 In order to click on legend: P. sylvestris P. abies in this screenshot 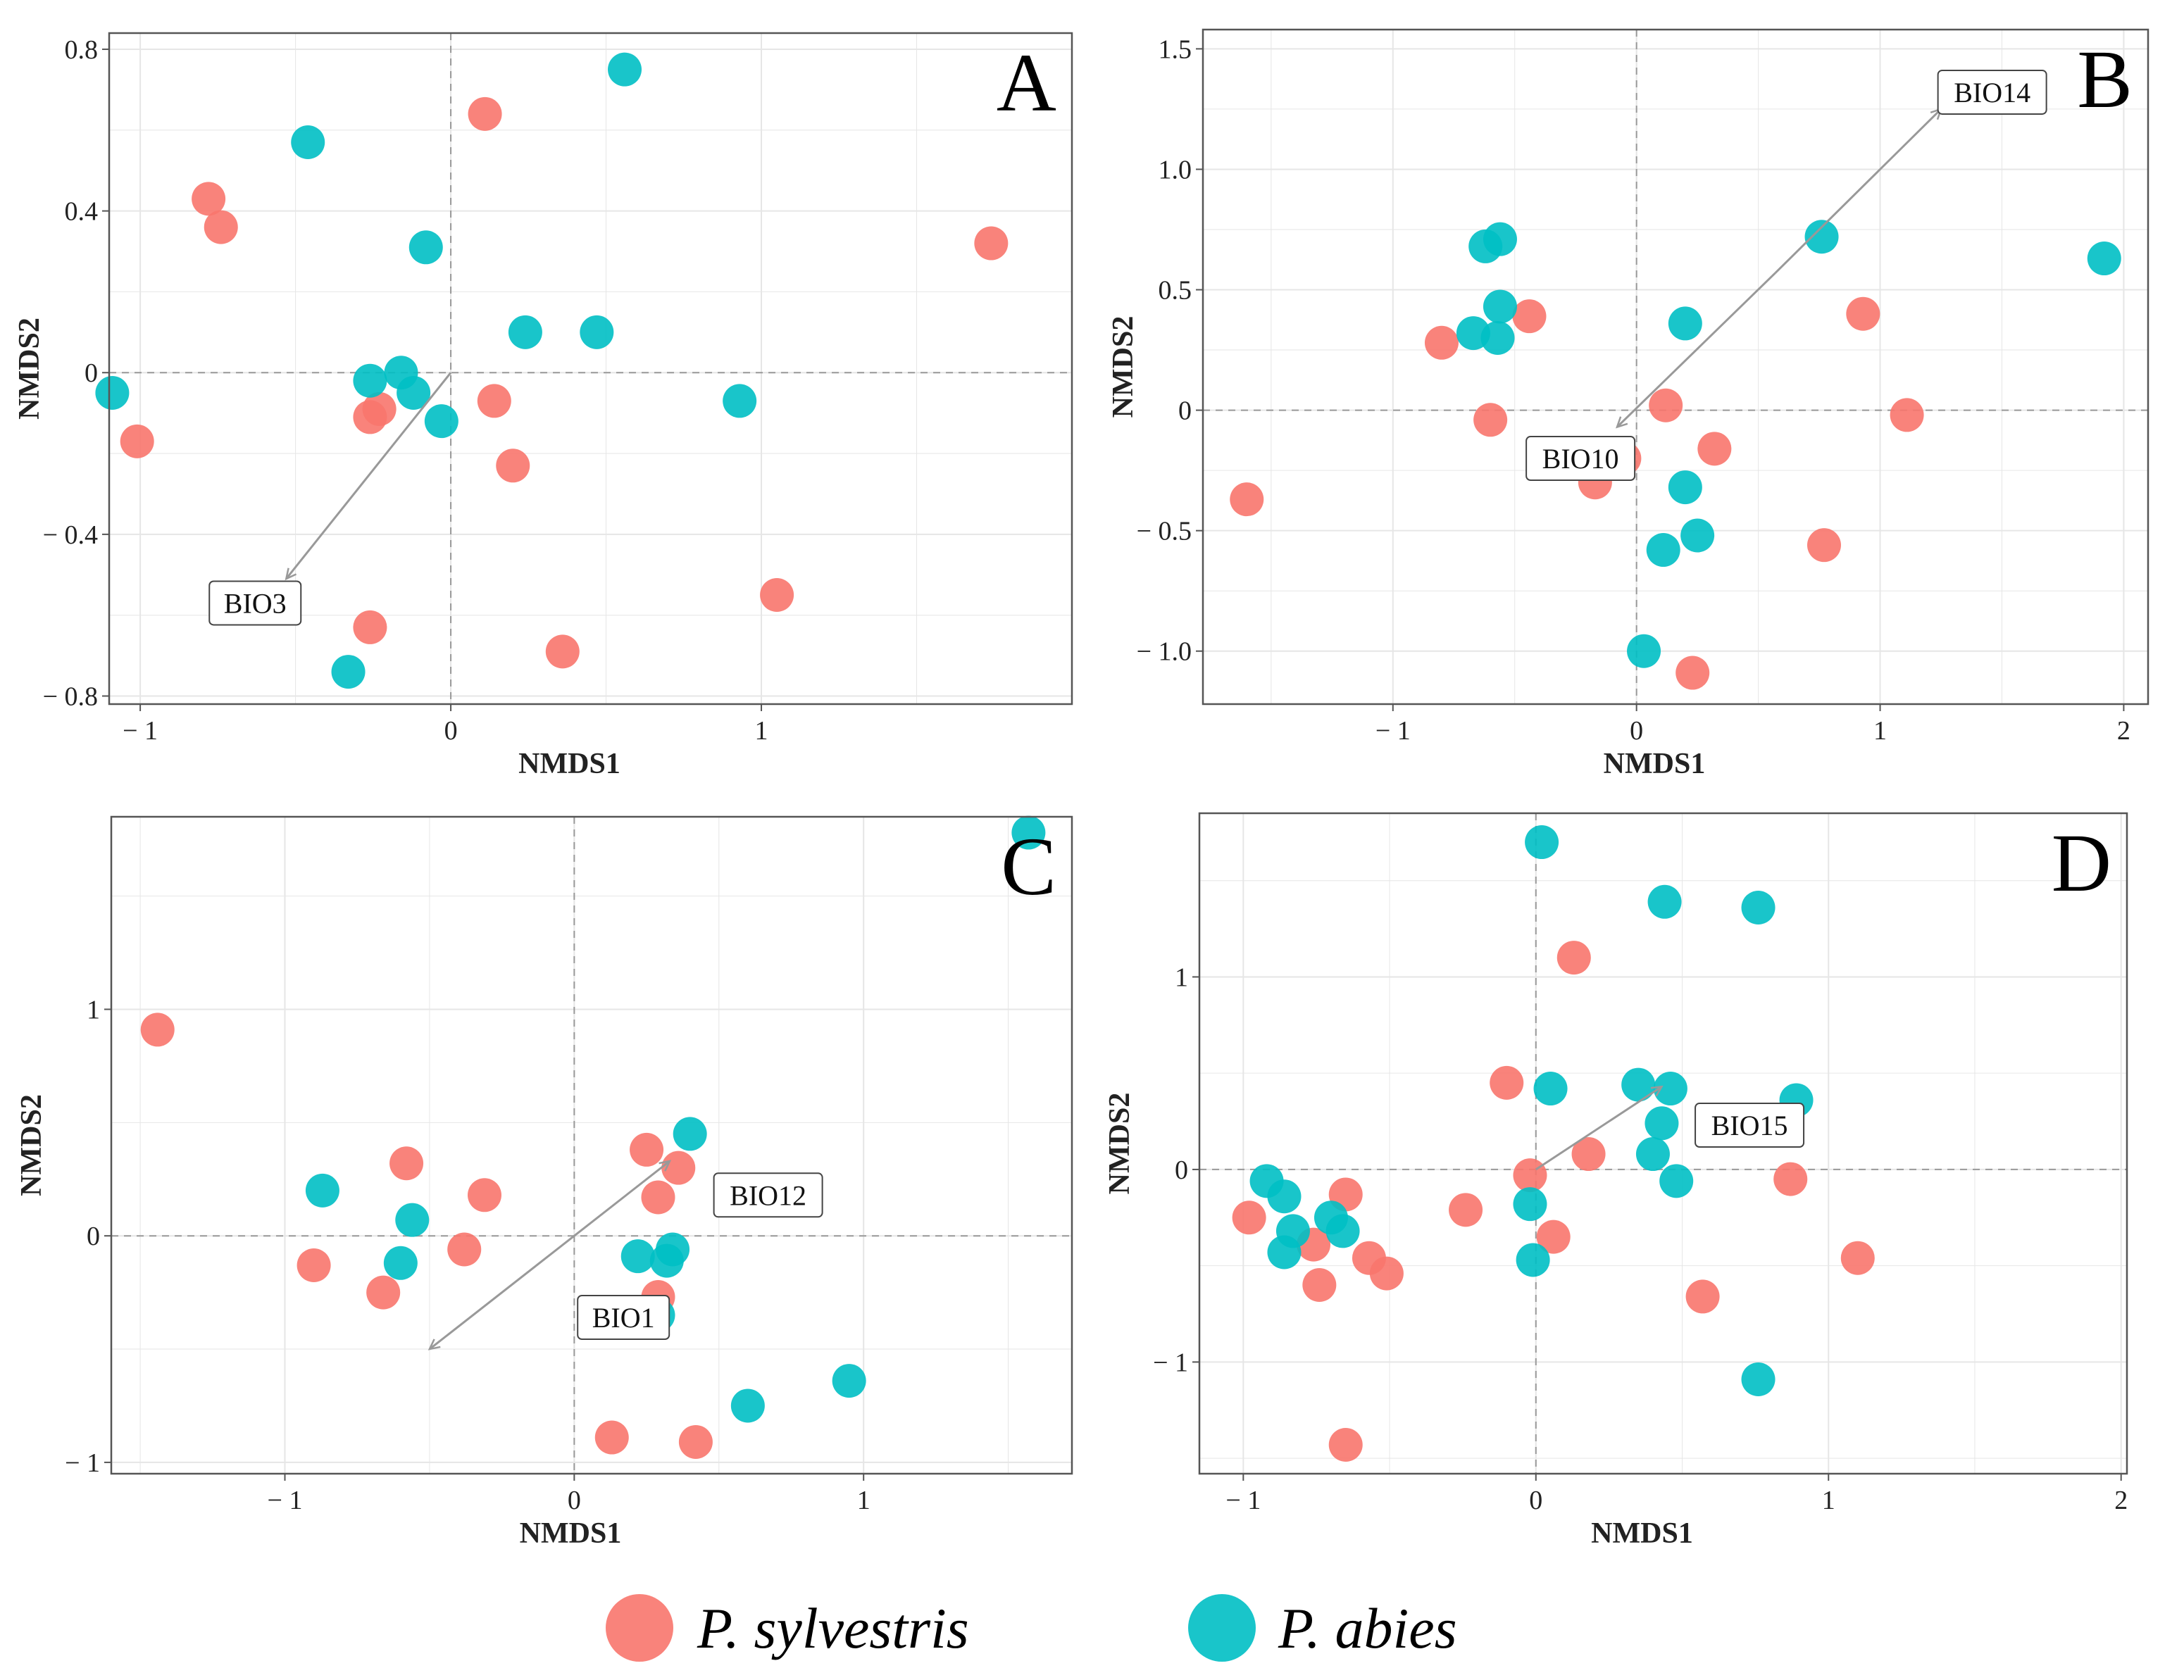, I will do `click(1031, 1628)`.